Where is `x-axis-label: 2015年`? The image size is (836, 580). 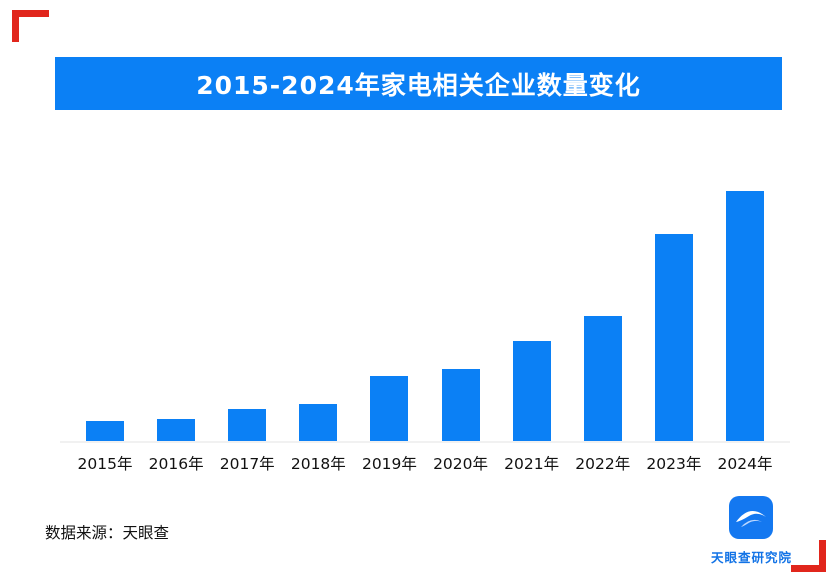 x-axis-label: 2015年 is located at coordinates (105, 464).